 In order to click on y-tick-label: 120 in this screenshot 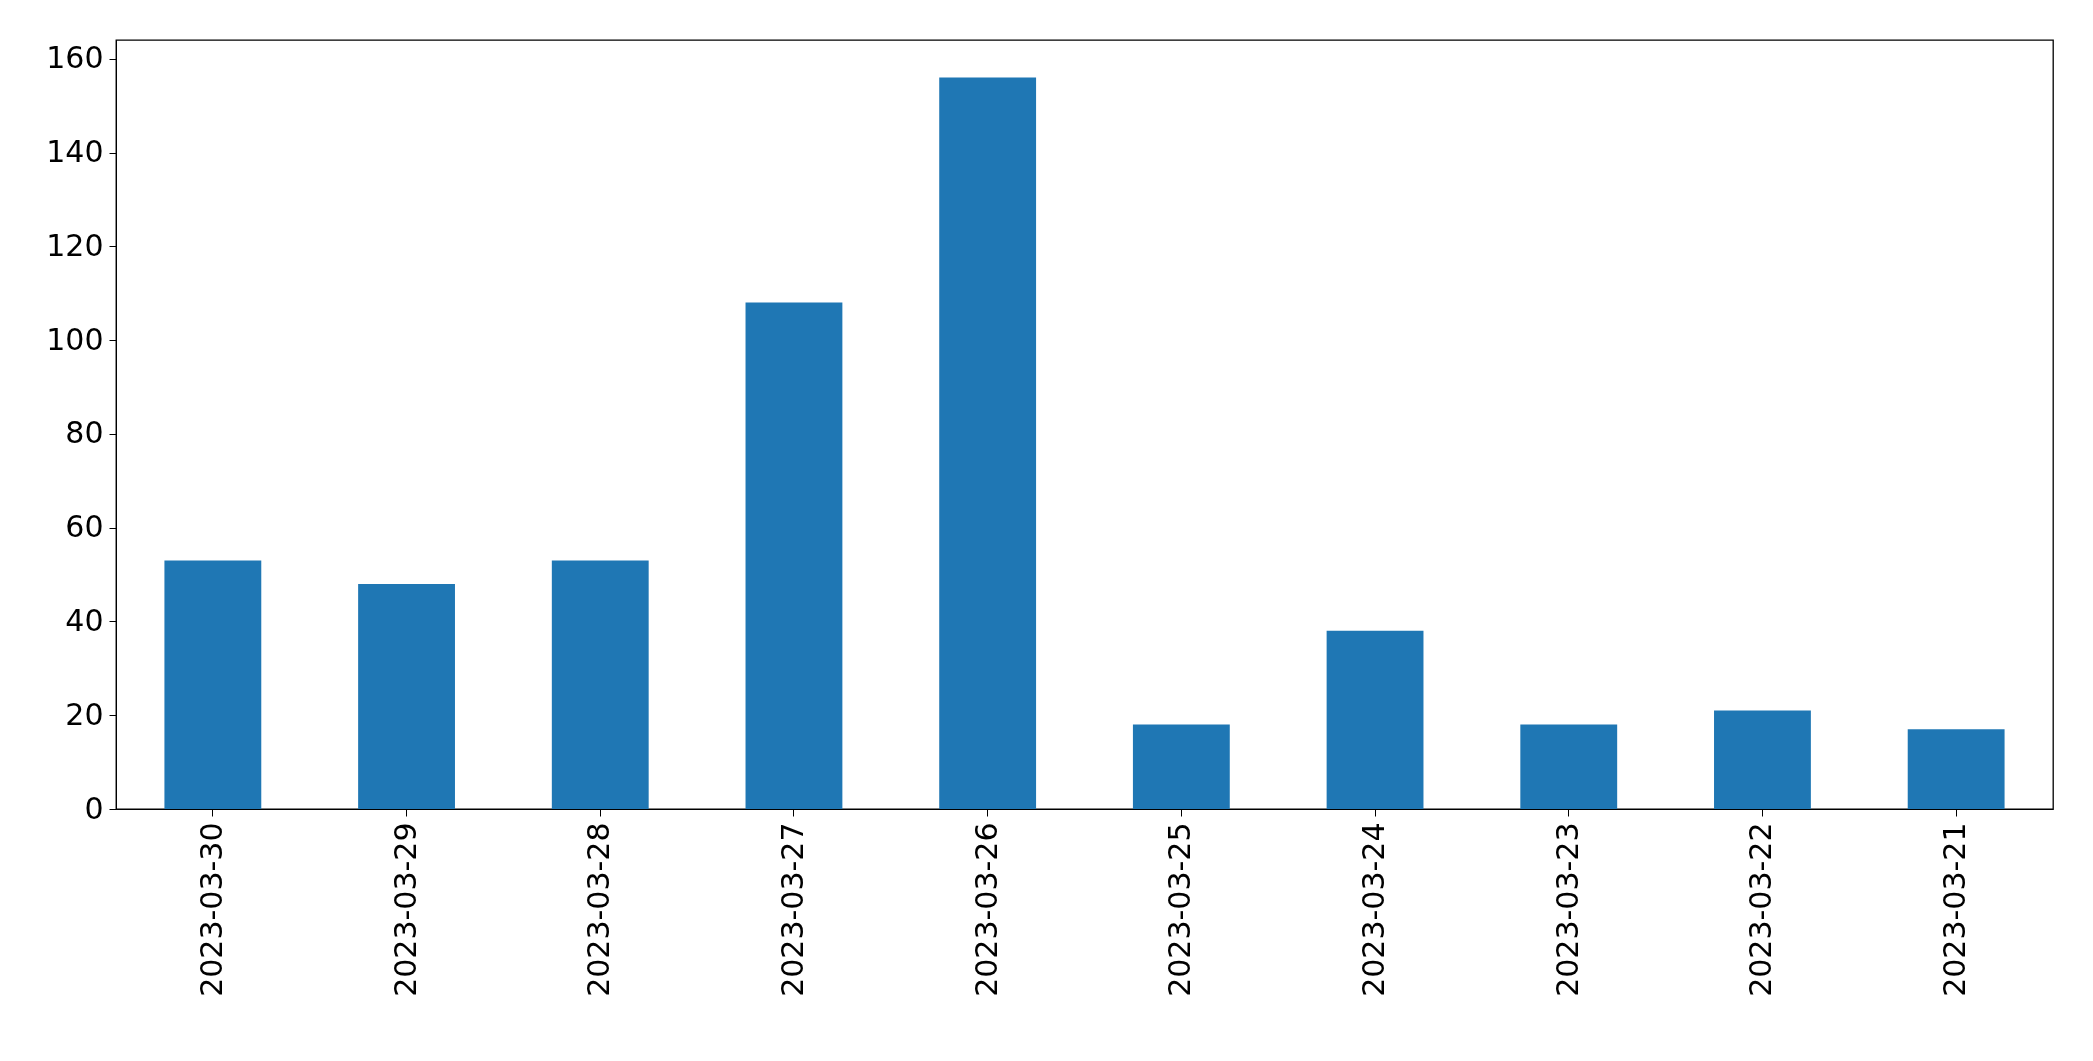, I will do `click(75, 245)`.